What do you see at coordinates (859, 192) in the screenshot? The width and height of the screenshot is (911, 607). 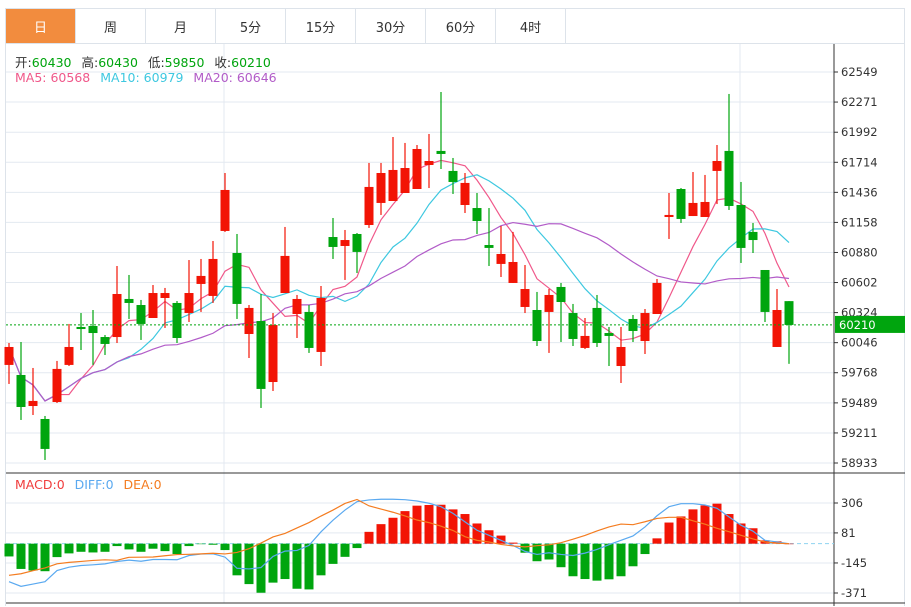 I see `price-tick-label: 61436` at bounding box center [859, 192].